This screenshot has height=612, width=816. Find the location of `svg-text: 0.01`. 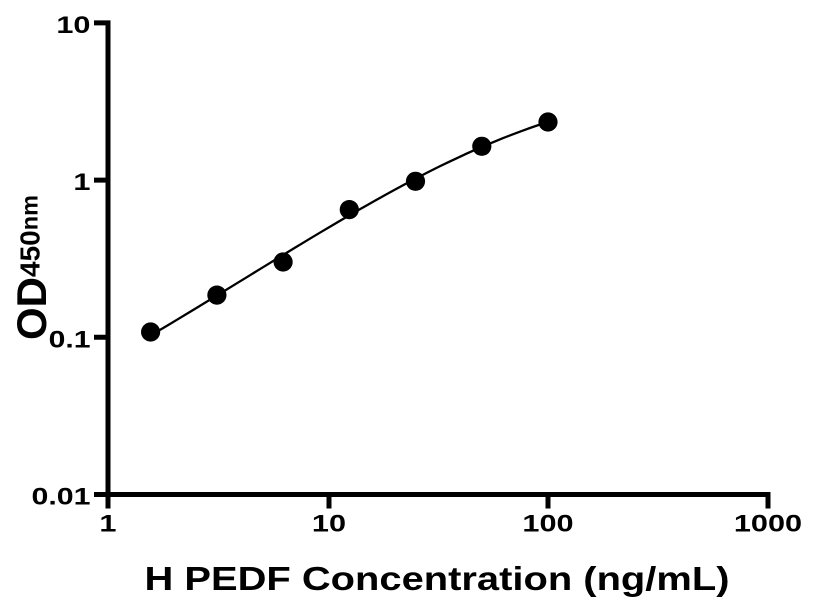

svg-text: 0.01 is located at coordinates (61, 497).